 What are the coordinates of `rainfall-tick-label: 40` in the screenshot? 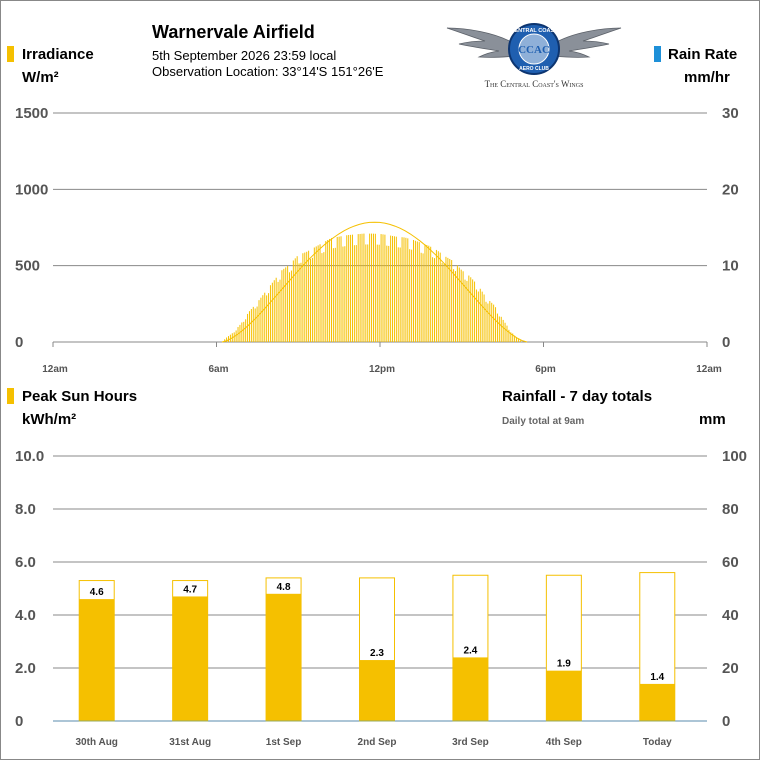 It's located at (730, 615).